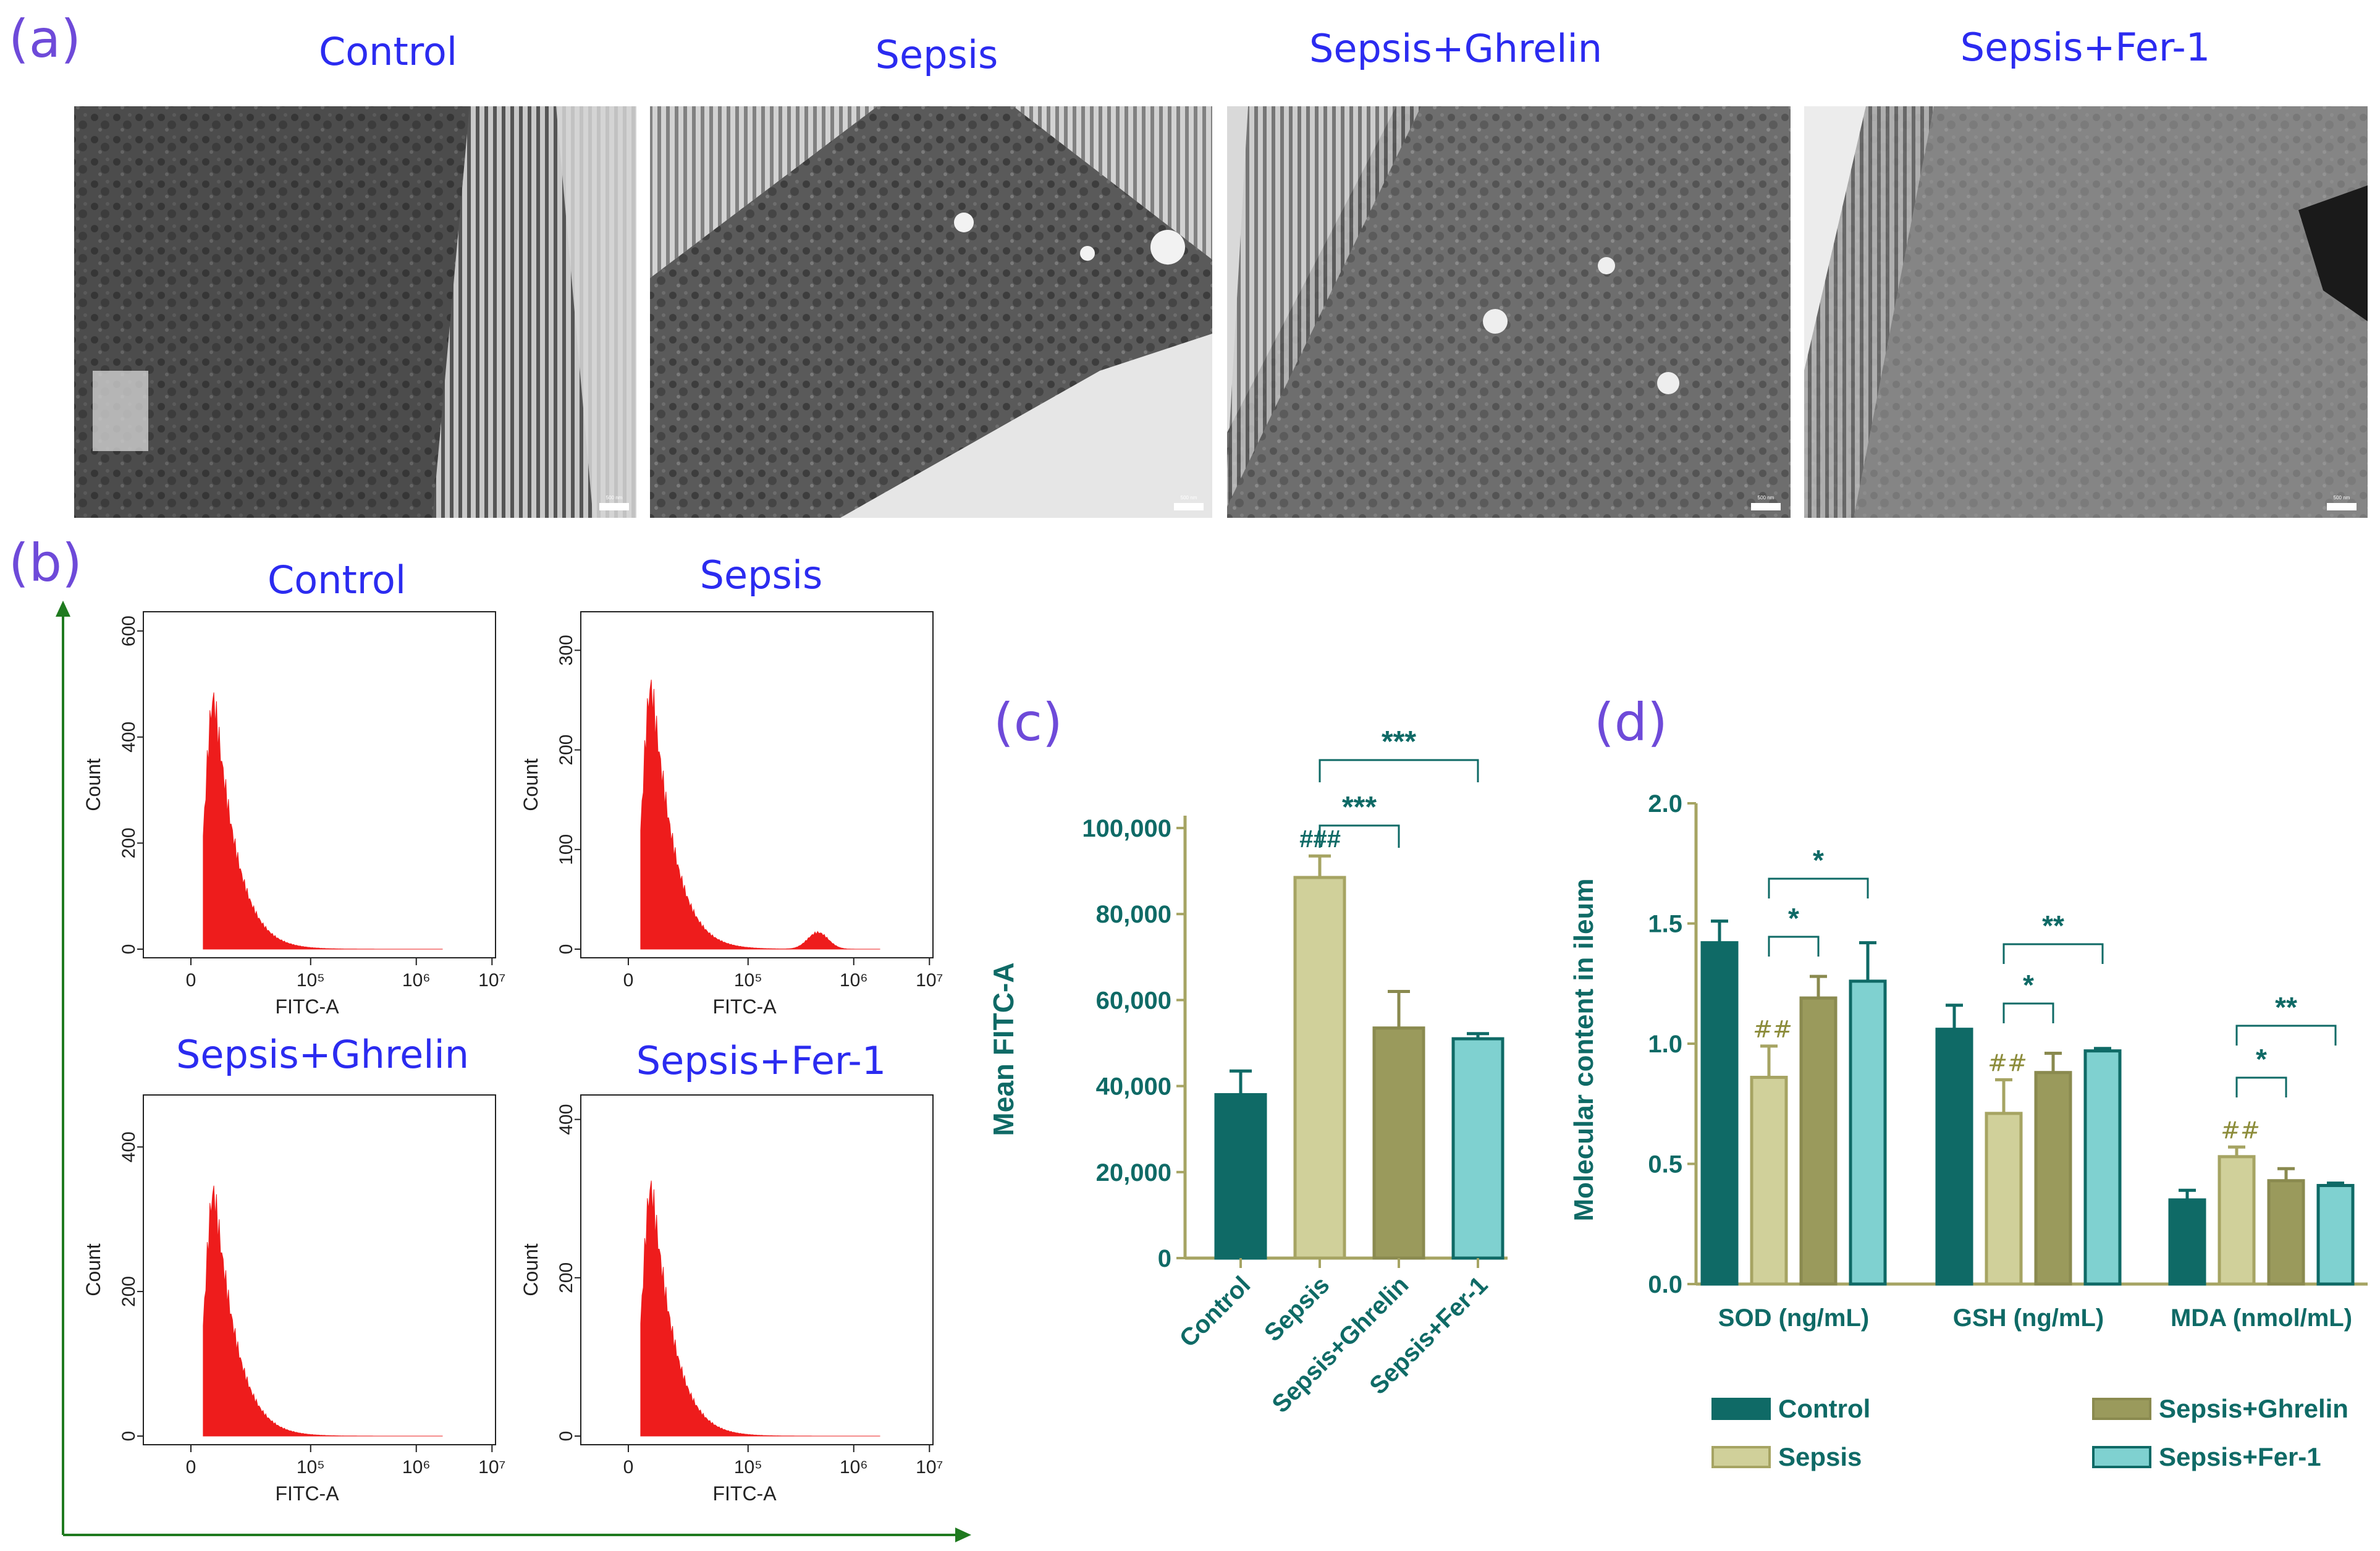  I want to click on histogram-title: Sepsis+Fer-1, so click(761, 1060).